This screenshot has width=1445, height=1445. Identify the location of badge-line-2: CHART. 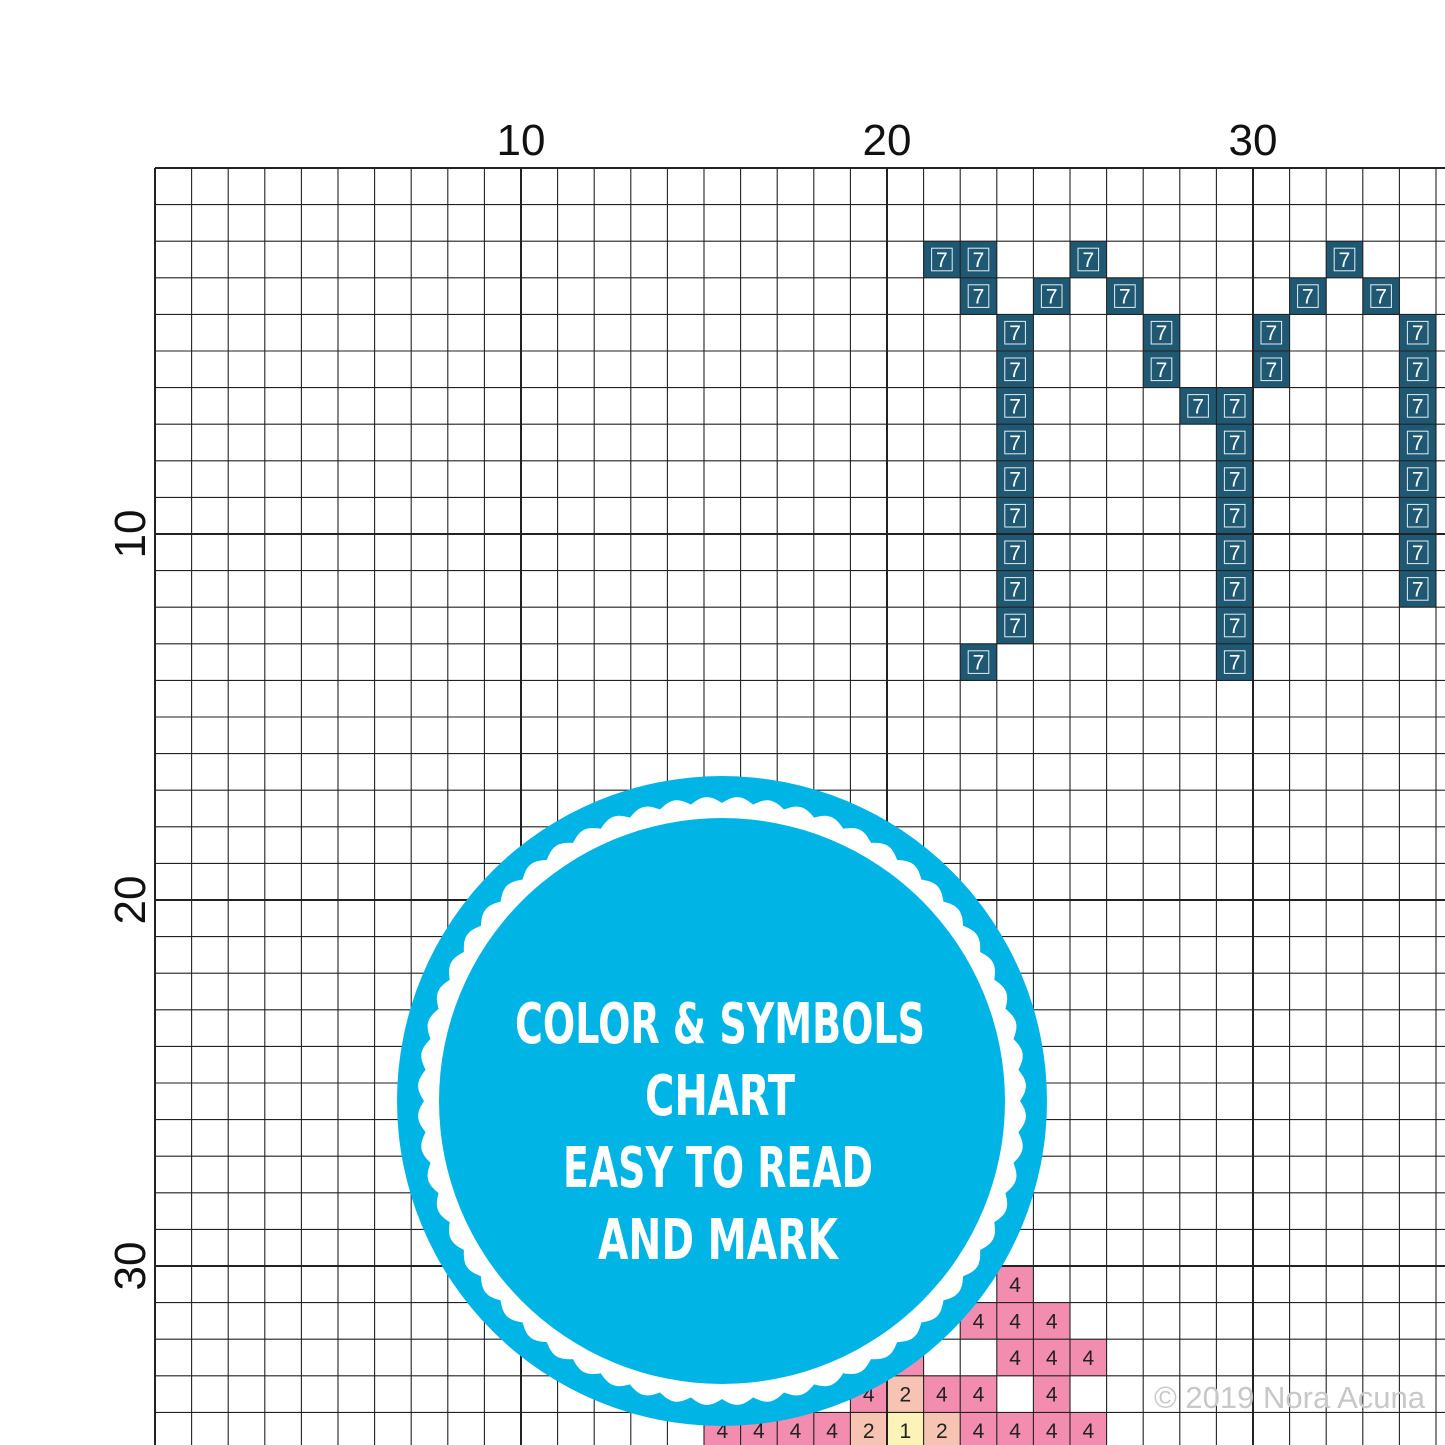
(720, 1096).